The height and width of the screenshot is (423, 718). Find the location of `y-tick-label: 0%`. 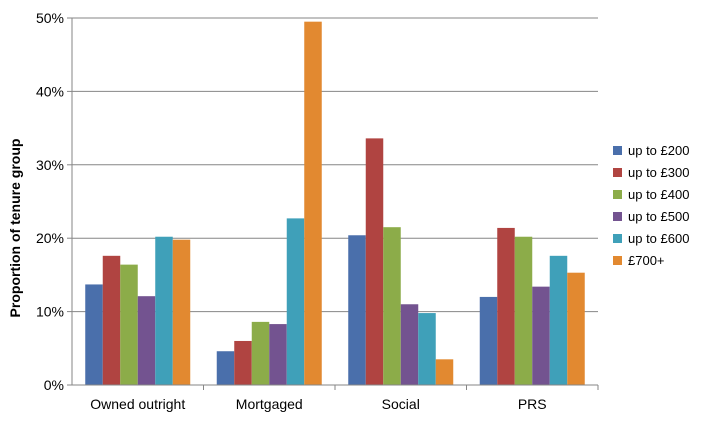

y-tick-label: 0% is located at coordinates (54, 385).